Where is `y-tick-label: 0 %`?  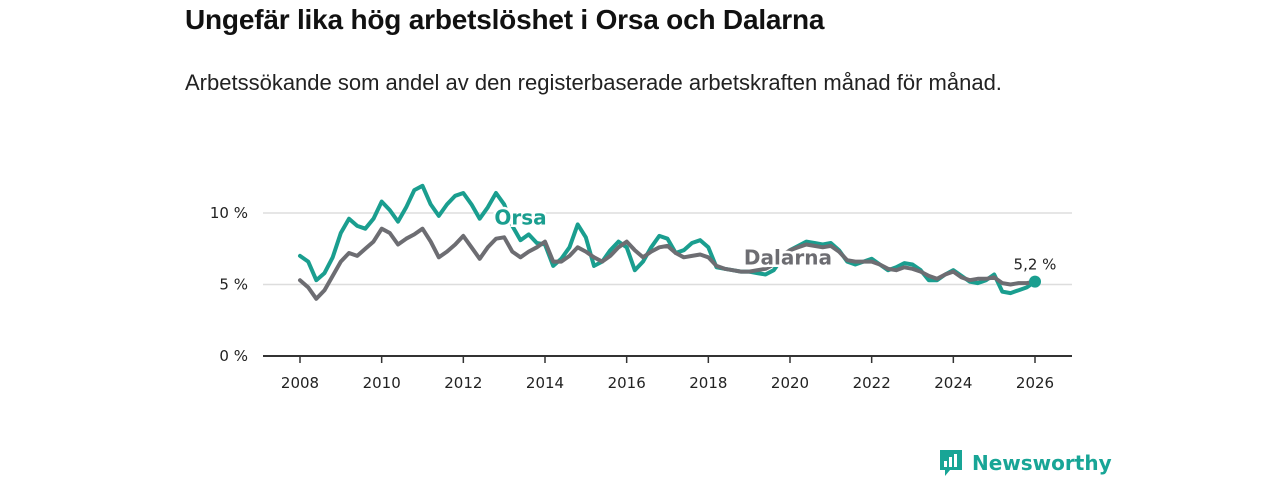 y-tick-label: 0 % is located at coordinates (233, 356).